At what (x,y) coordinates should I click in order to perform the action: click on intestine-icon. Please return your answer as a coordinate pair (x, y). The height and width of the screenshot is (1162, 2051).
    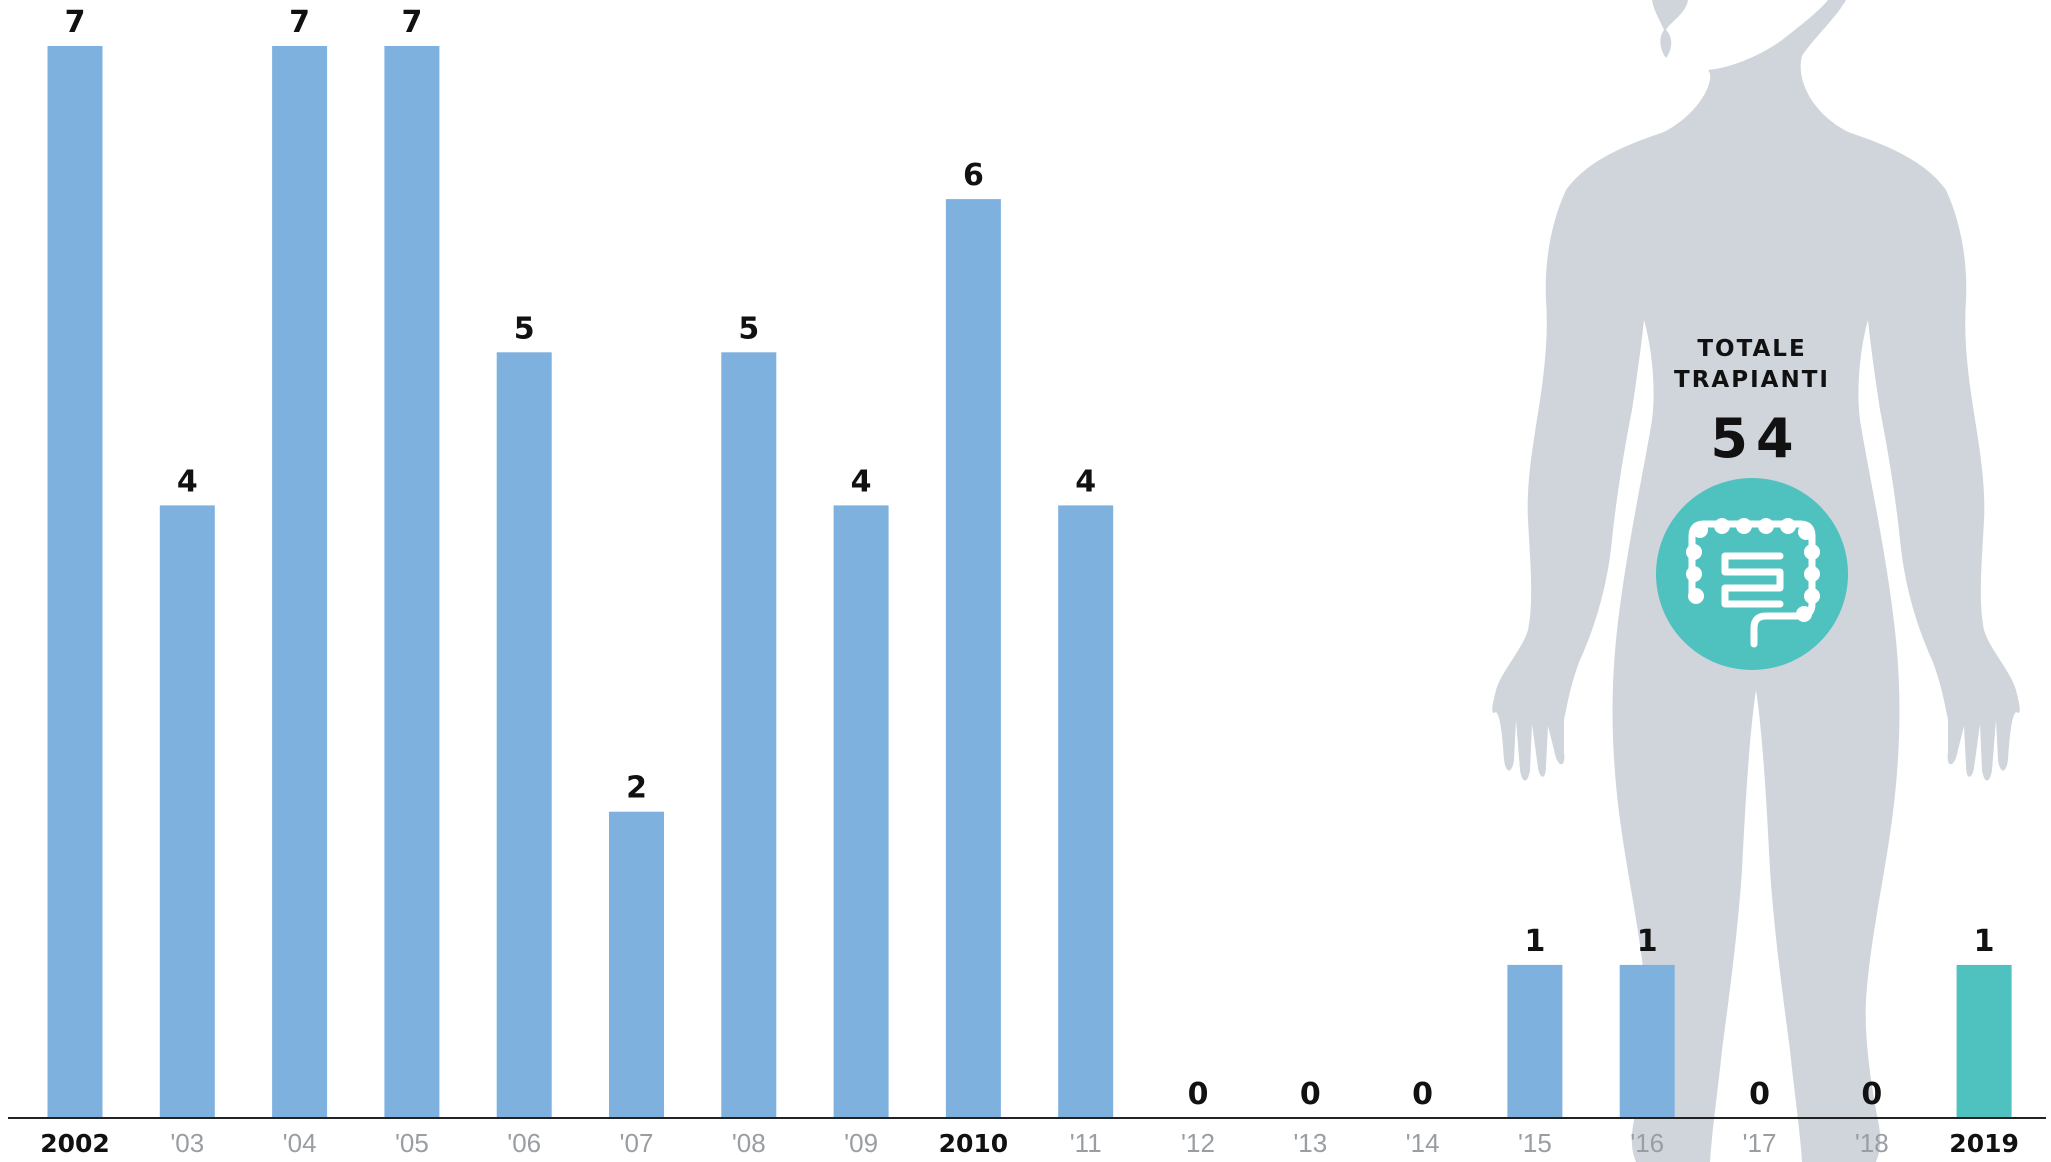
    Looking at the image, I should click on (1752, 574).